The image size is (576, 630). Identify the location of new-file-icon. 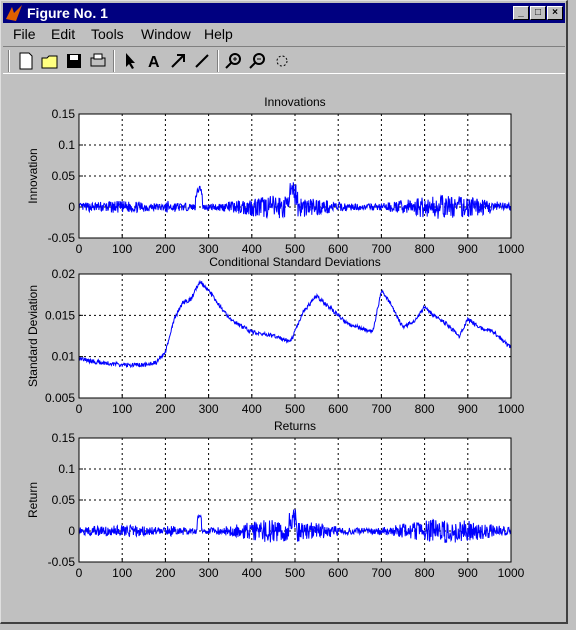
(26, 61).